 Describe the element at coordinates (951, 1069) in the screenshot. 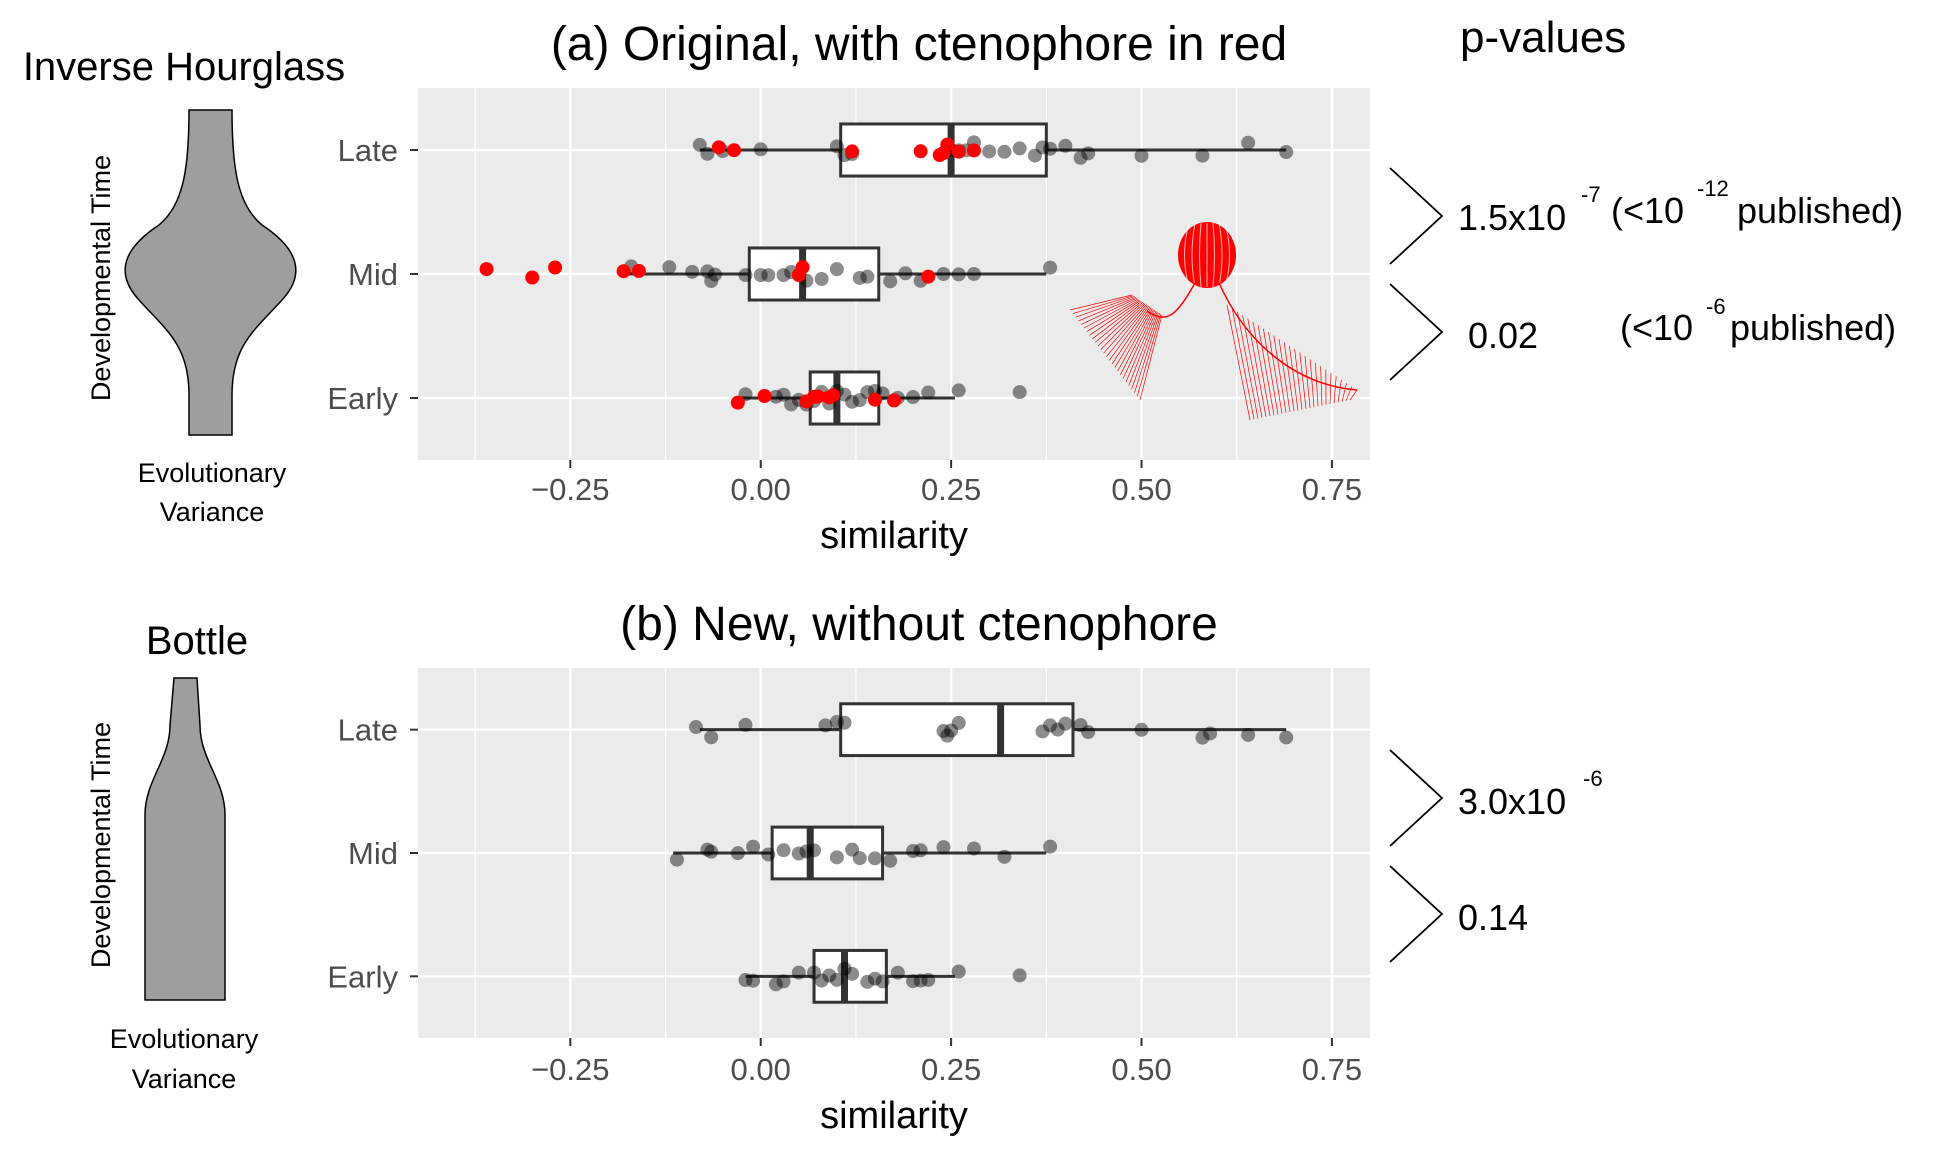

I see `x-tick-label: 0.25` at that location.